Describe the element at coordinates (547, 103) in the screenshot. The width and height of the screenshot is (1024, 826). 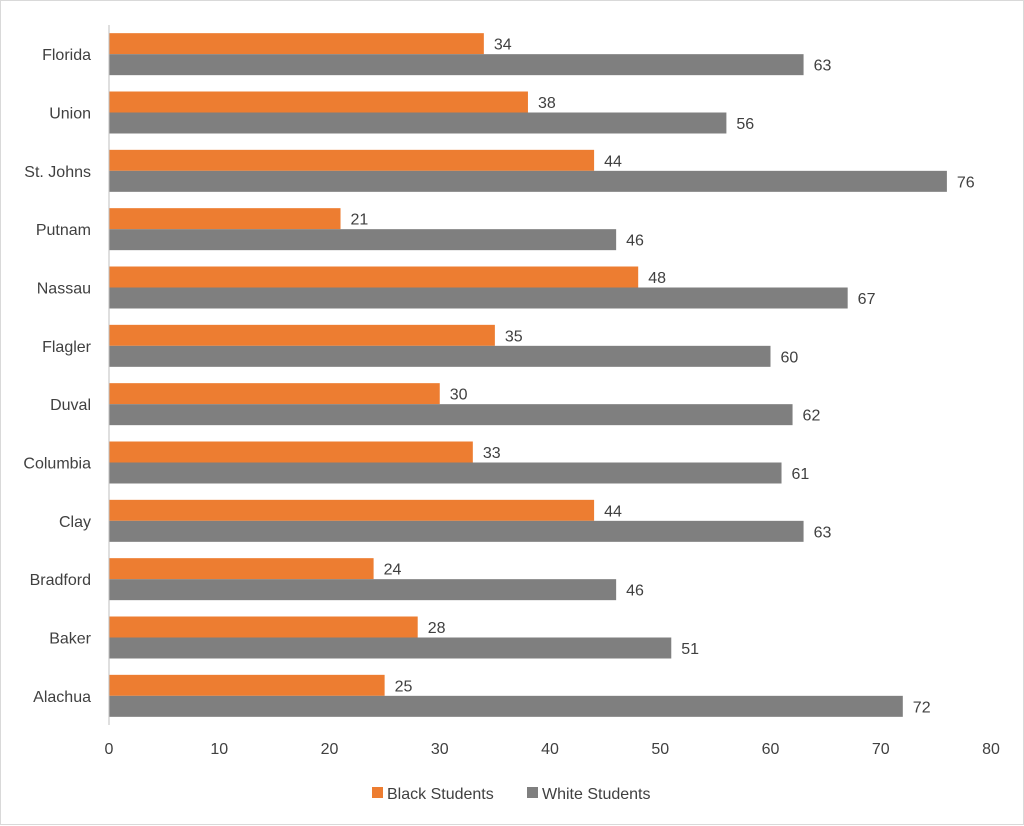
I see `data-label: 38` at that location.